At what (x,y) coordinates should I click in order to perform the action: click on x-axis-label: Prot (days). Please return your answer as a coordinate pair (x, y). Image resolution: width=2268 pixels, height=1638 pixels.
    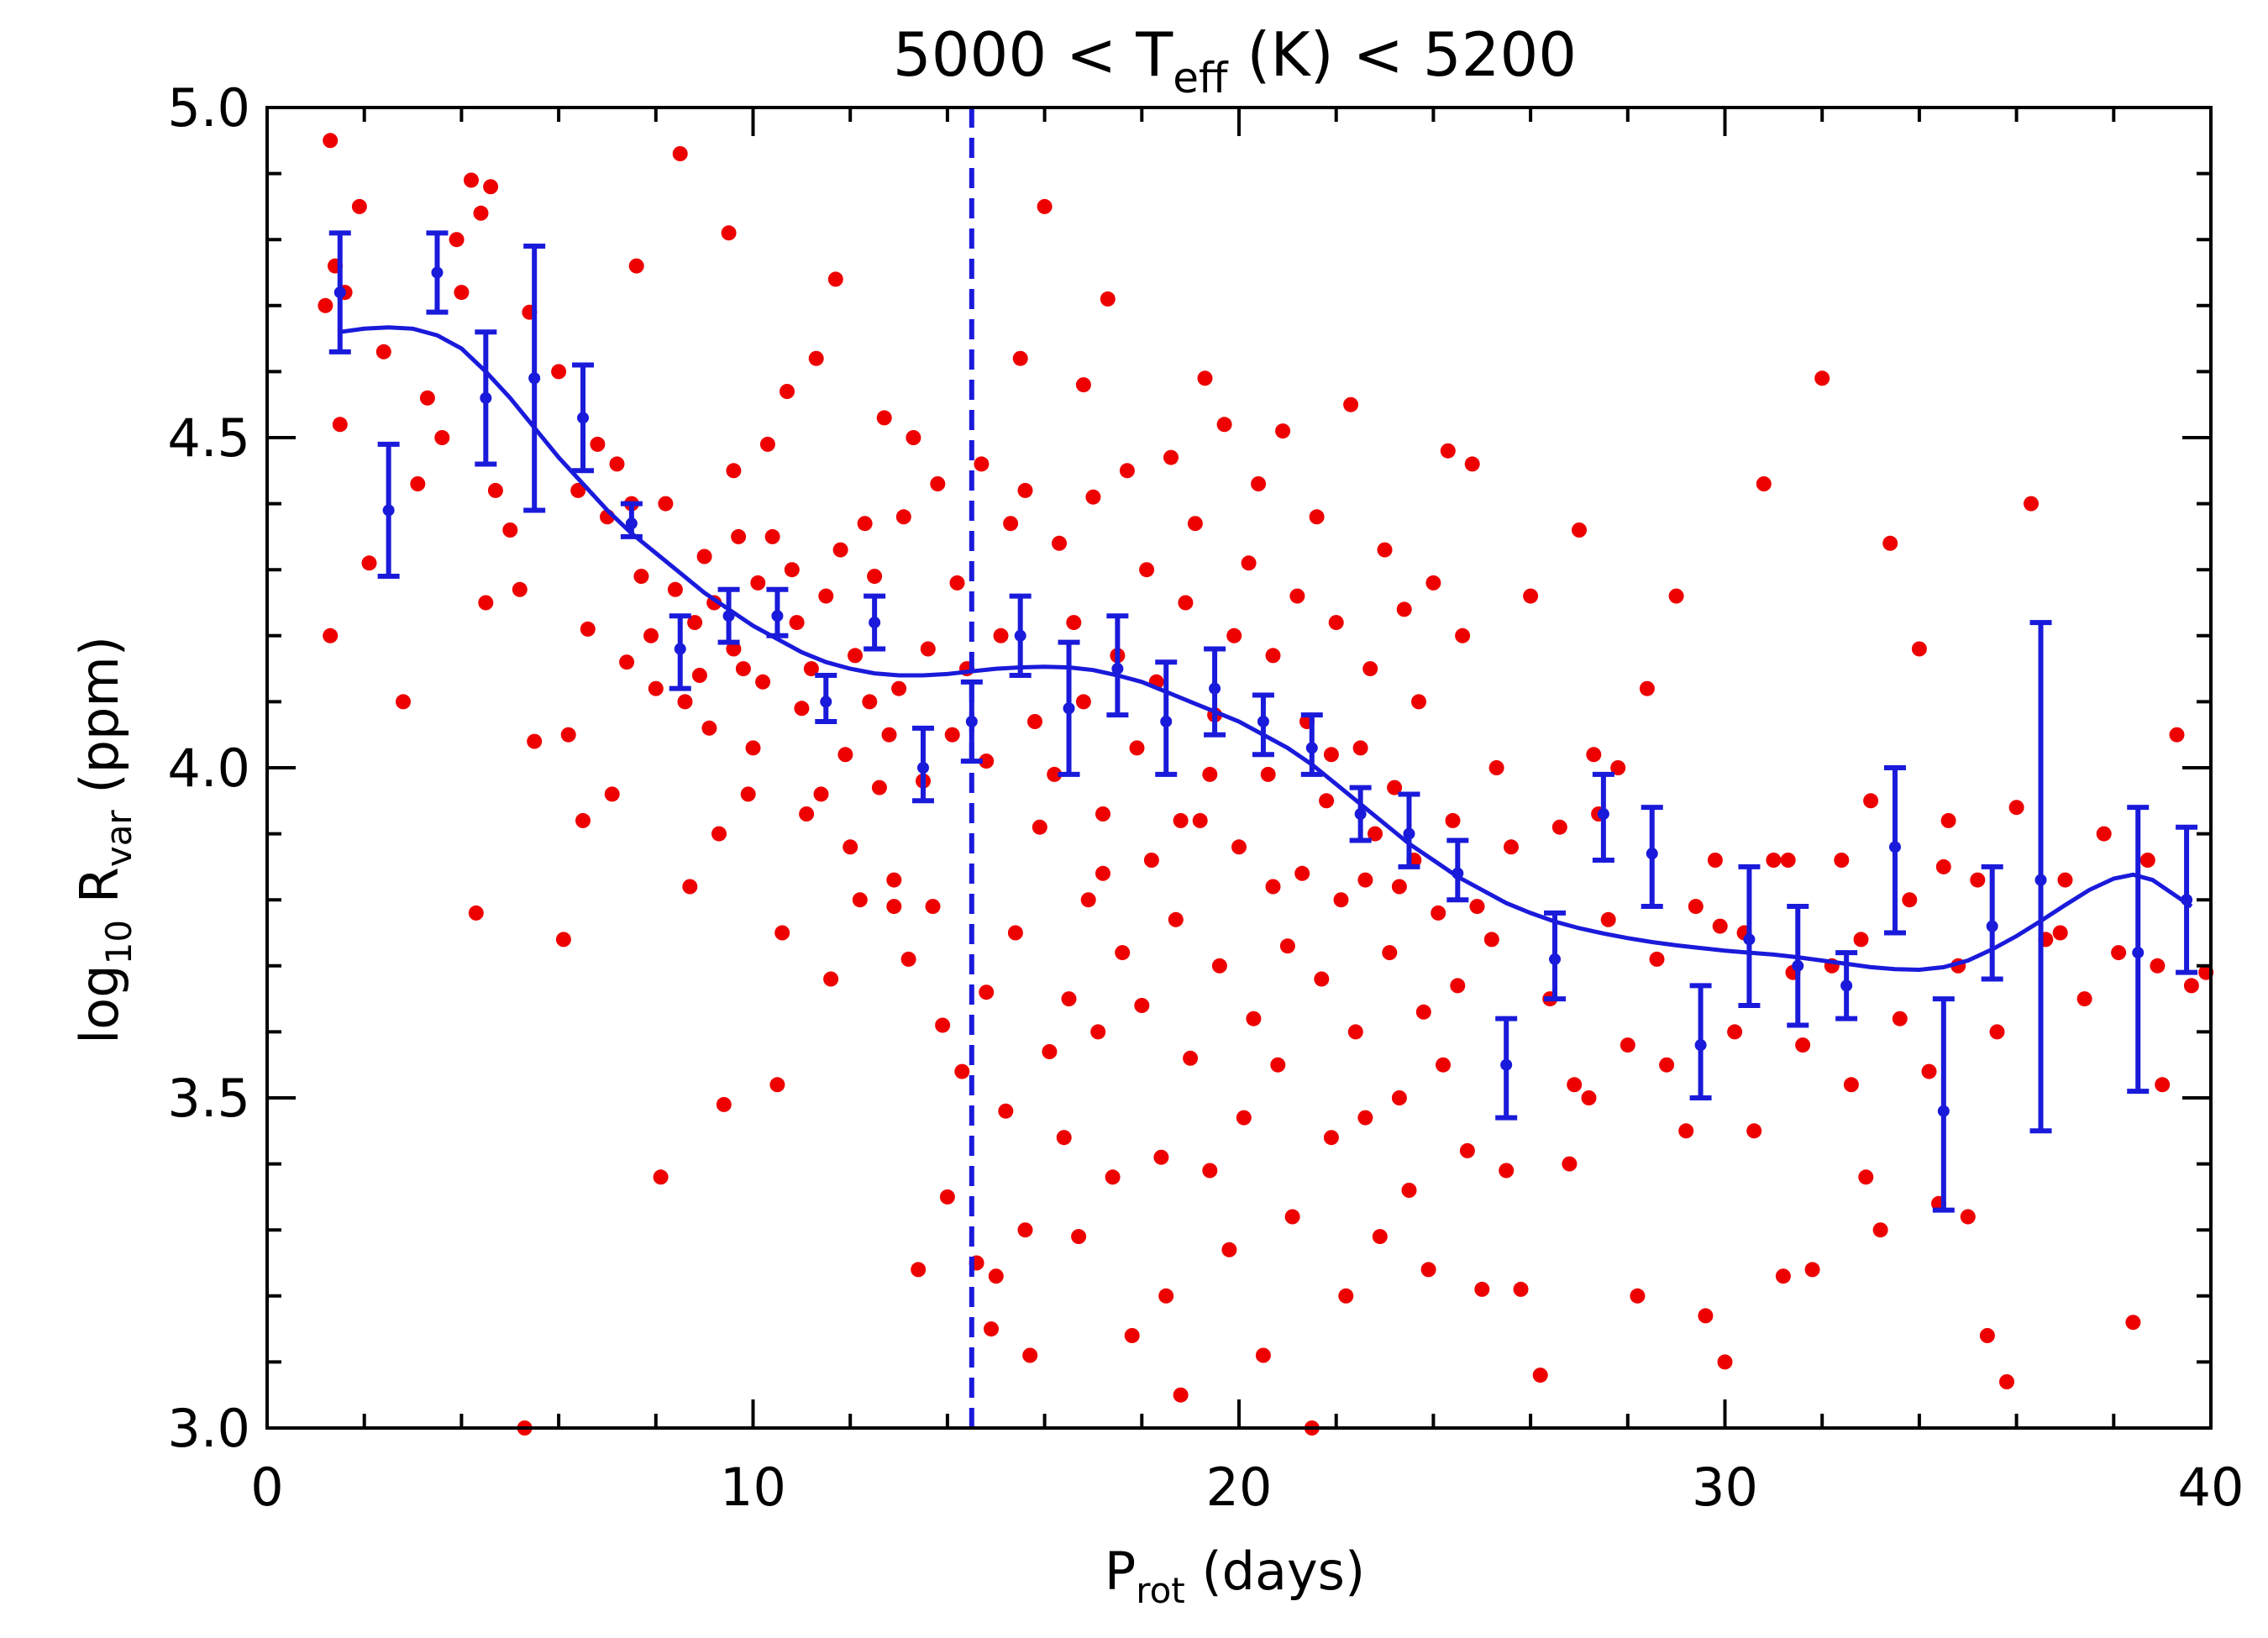
    Looking at the image, I should click on (1235, 1576).